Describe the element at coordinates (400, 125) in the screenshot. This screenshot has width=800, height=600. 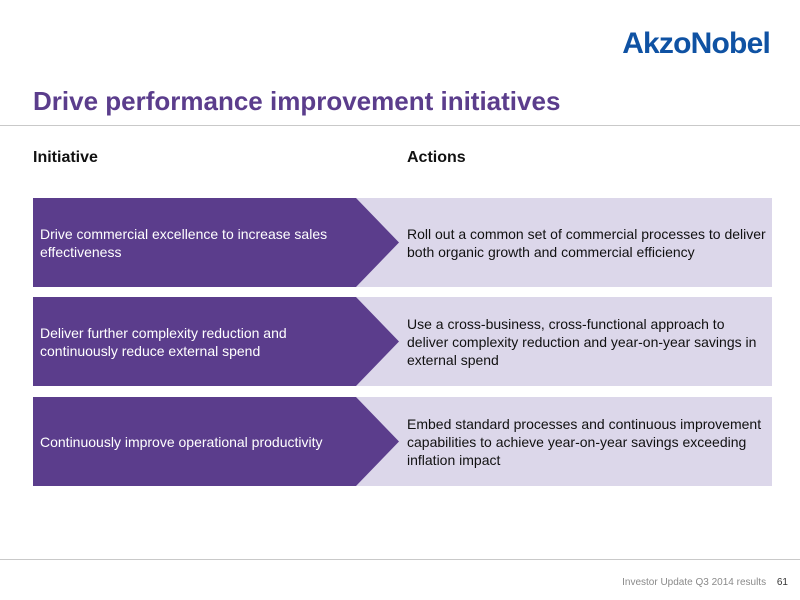
I see `title-divider` at that location.